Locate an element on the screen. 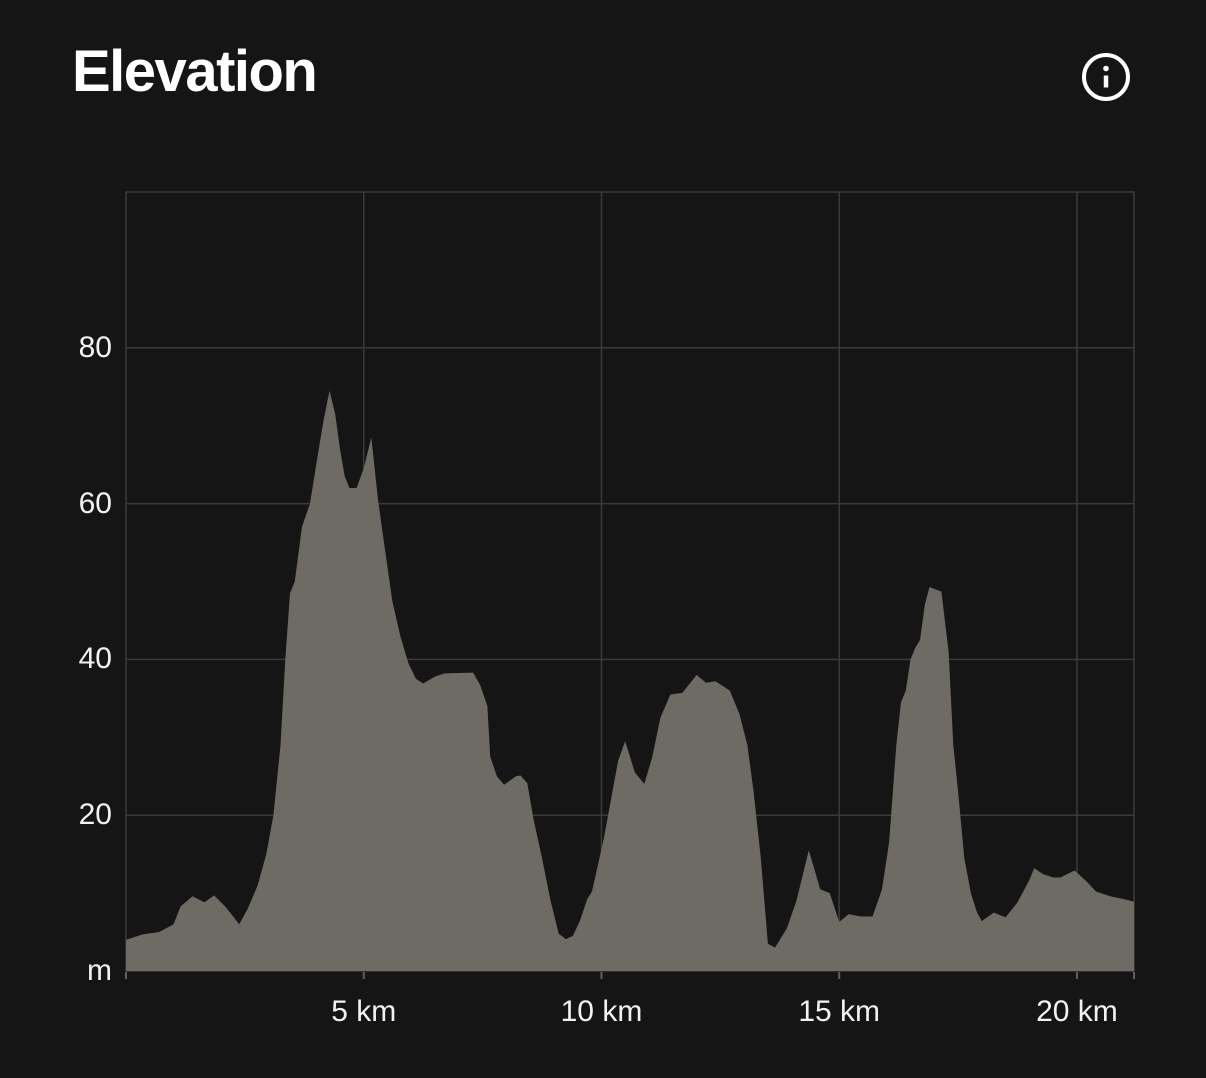 Image resolution: width=1206 pixels, height=1078 pixels. x-axis-label: 5 km is located at coordinates (364, 1011).